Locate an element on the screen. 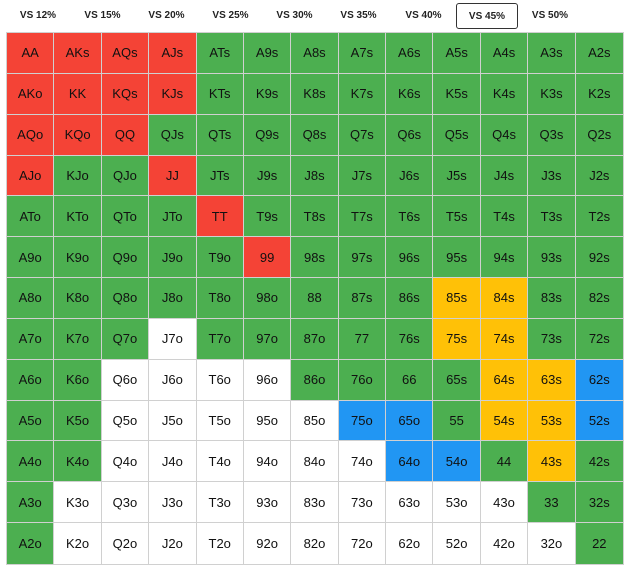 The height and width of the screenshot is (570, 630). hand-cell-92s: 92s is located at coordinates (599, 258).